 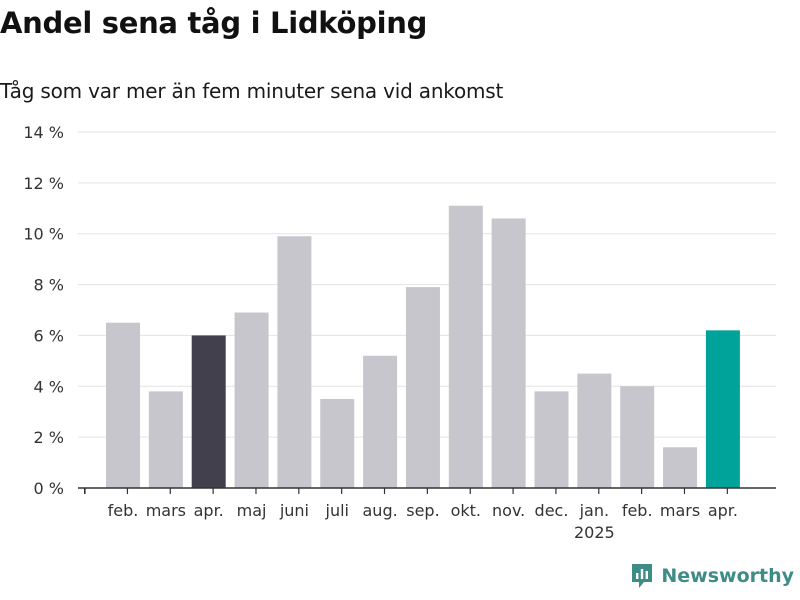 What do you see at coordinates (294, 510) in the screenshot?
I see `x-tick-label: juni` at bounding box center [294, 510].